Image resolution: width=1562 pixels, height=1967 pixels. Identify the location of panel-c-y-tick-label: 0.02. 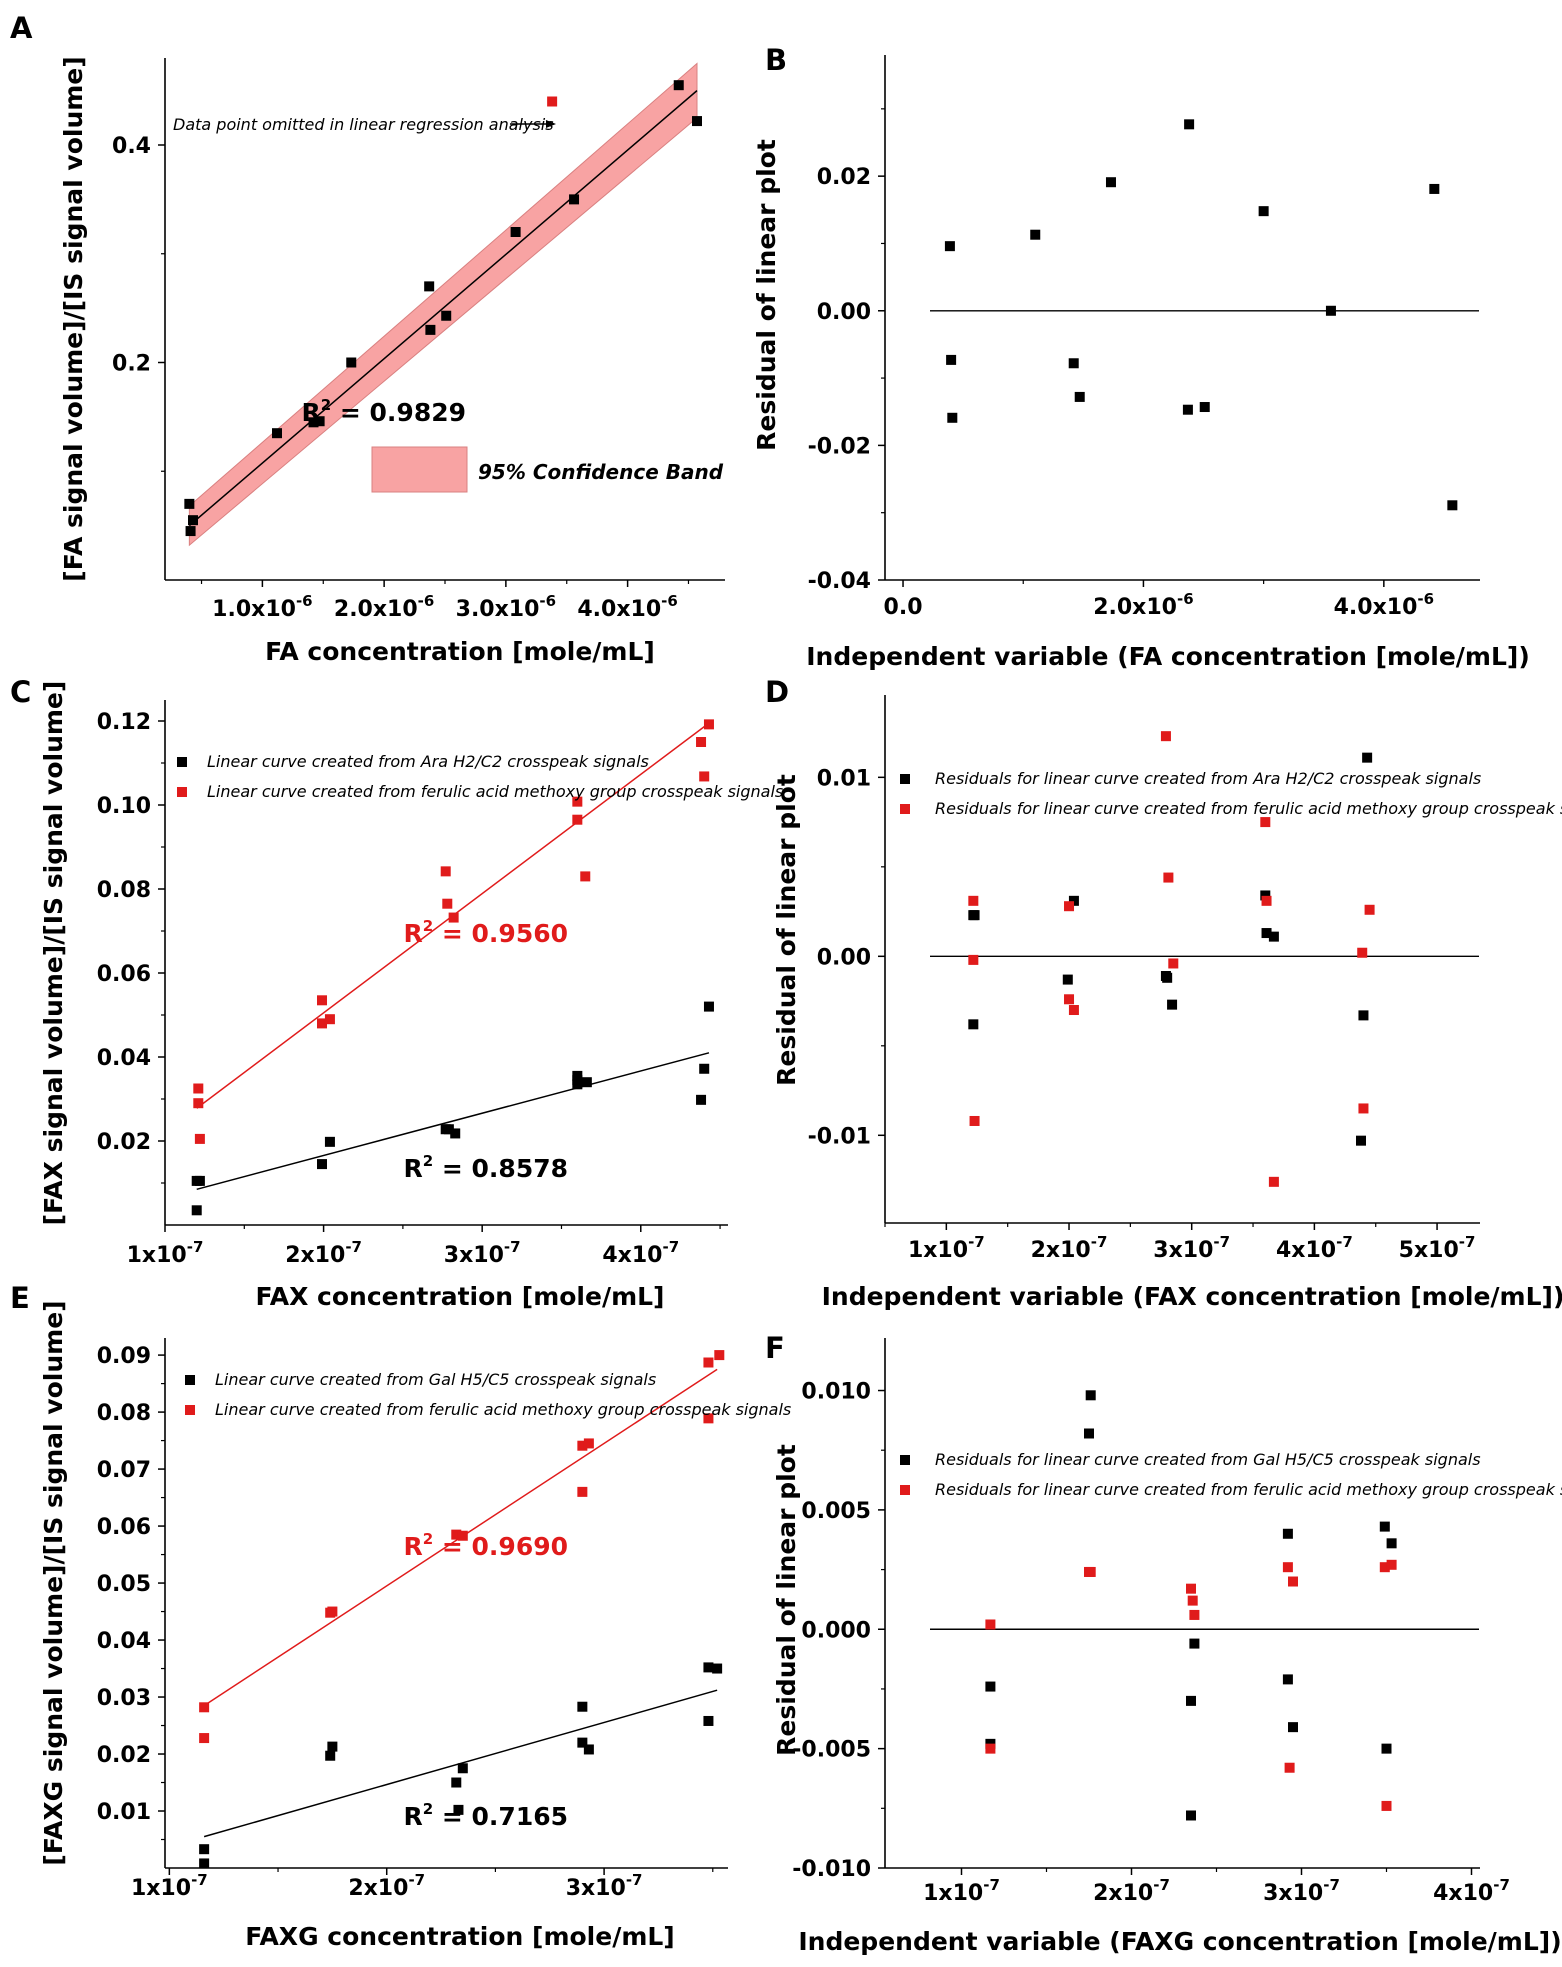
(124, 1142).